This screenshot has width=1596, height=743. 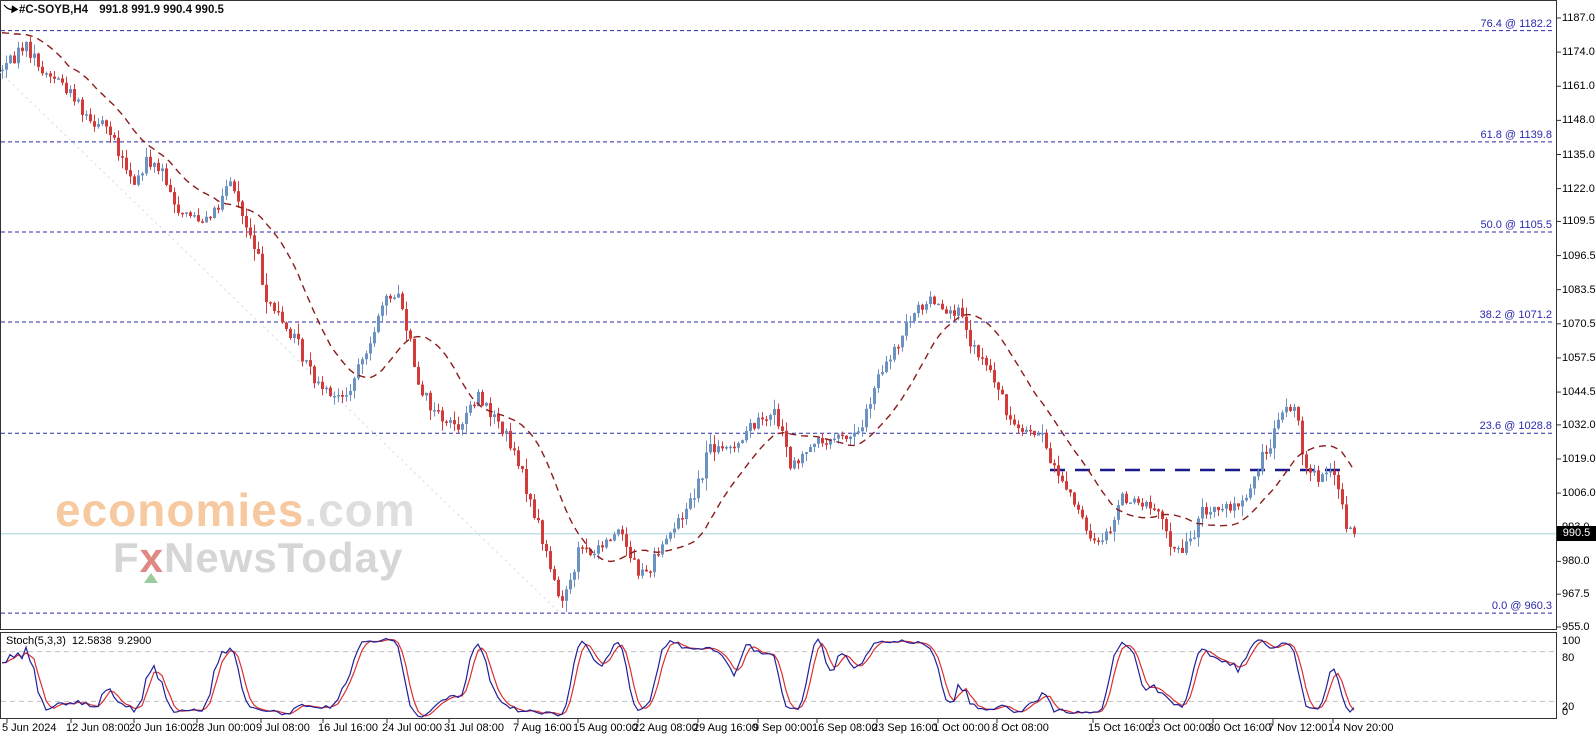 I want to click on price-axis-label: 1006.0, so click(x=1579, y=493).